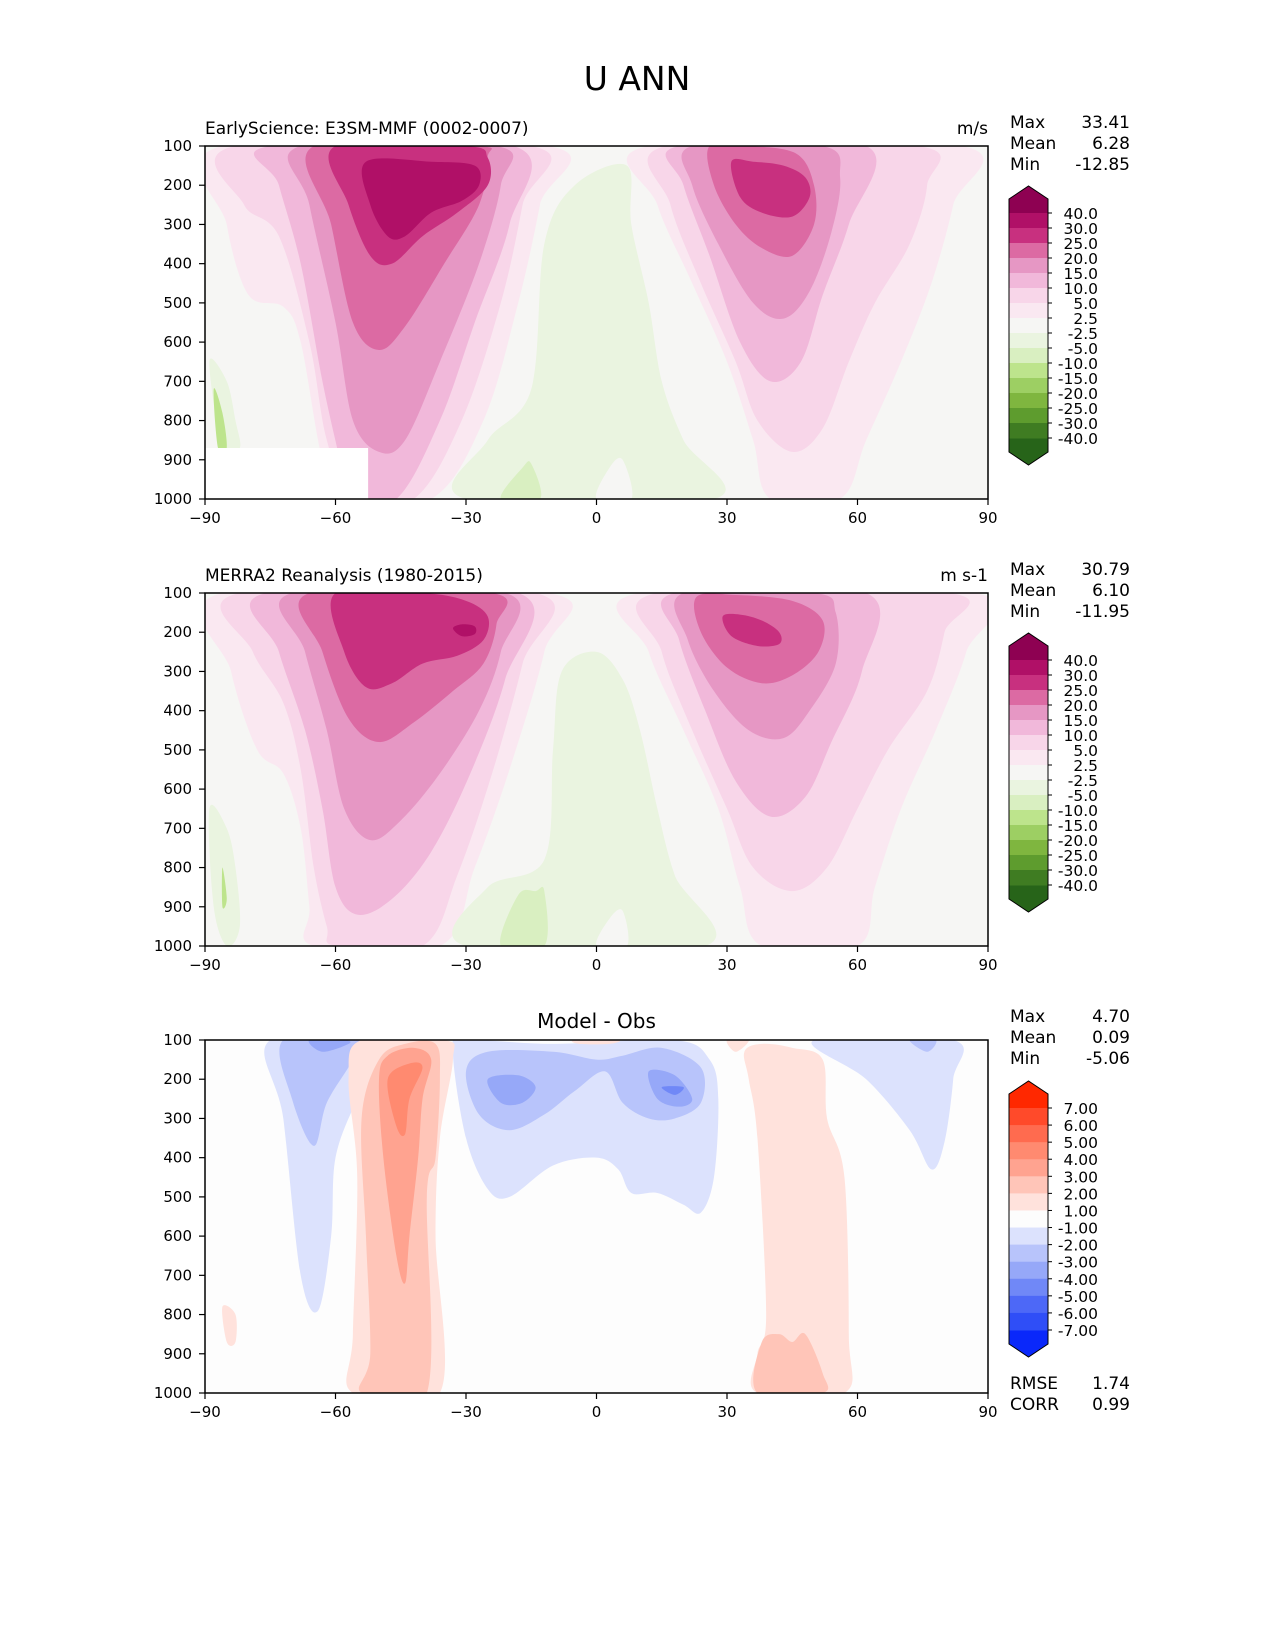  I want to click on colorbar-label: 20.0, so click(1080, 259).